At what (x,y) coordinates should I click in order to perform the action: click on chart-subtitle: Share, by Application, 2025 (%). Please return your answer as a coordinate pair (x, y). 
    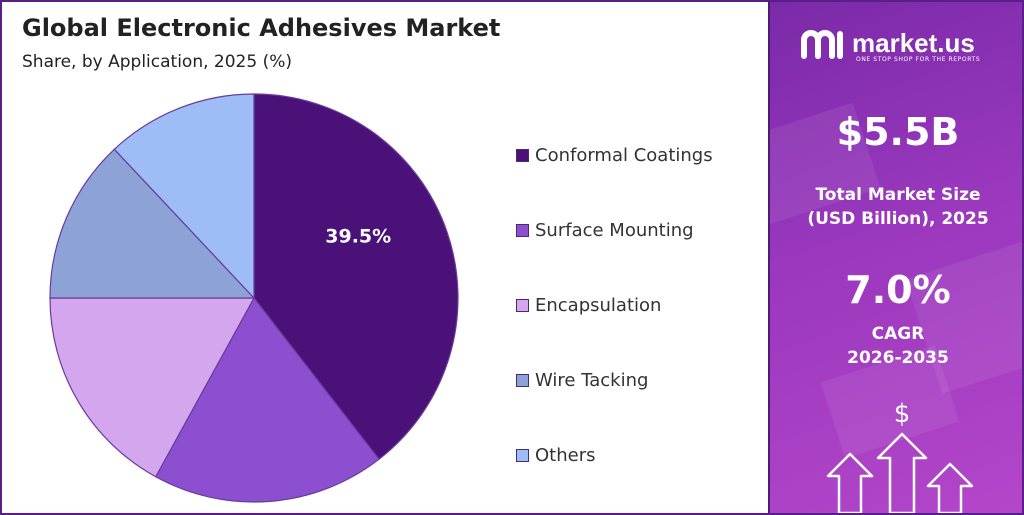
    Looking at the image, I should click on (157, 62).